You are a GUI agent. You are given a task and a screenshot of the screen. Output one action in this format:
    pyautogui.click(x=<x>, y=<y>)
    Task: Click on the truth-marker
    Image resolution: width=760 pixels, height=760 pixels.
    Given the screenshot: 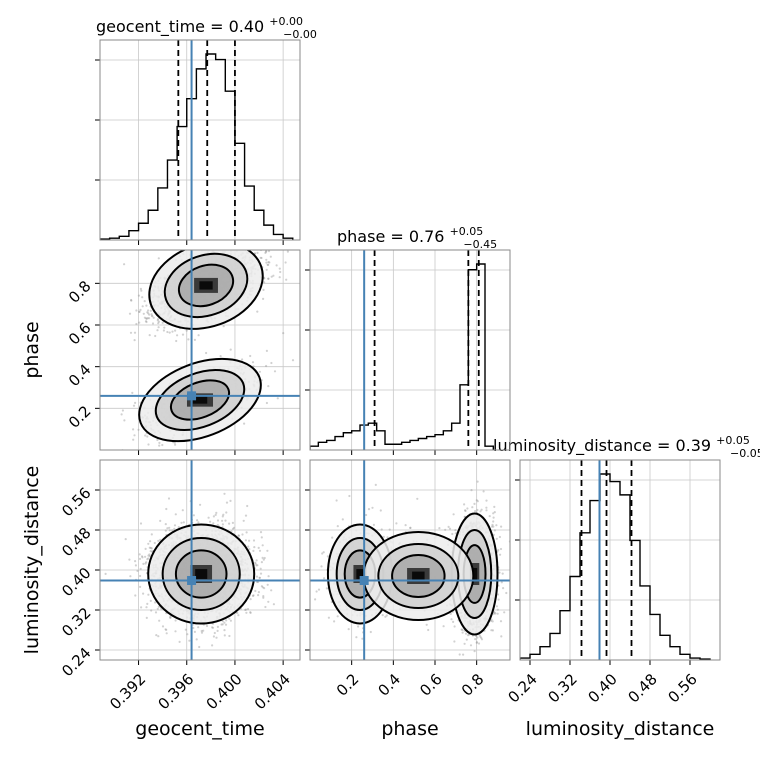 What is the action you would take?
    pyautogui.click(x=192, y=580)
    